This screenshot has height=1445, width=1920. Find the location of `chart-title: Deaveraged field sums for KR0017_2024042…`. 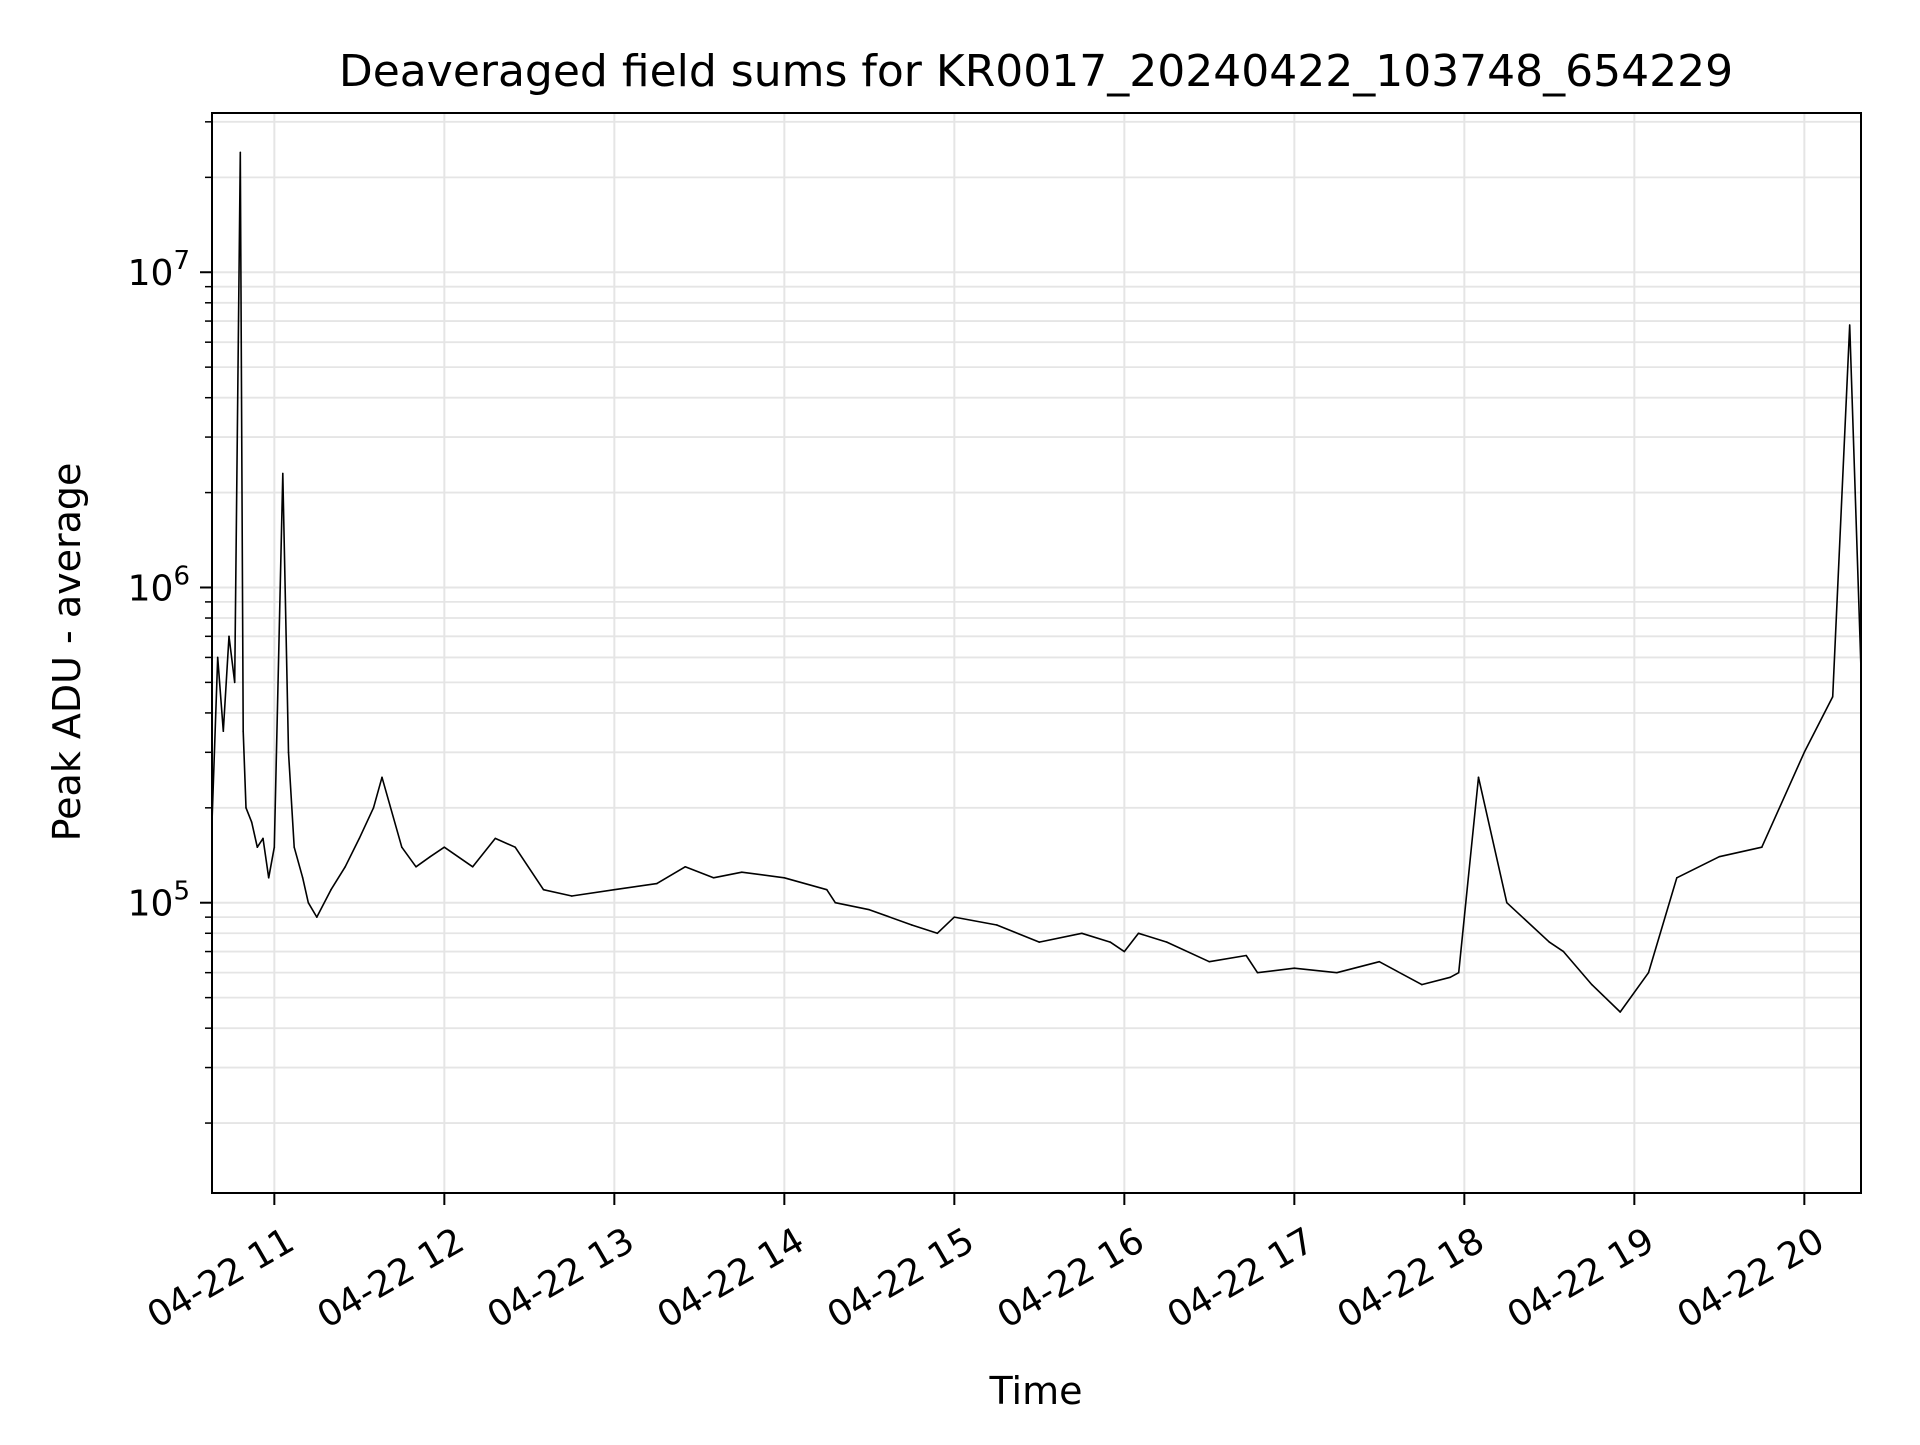

chart-title: Deaveraged field sums for KR0017_2024042… is located at coordinates (1036, 71).